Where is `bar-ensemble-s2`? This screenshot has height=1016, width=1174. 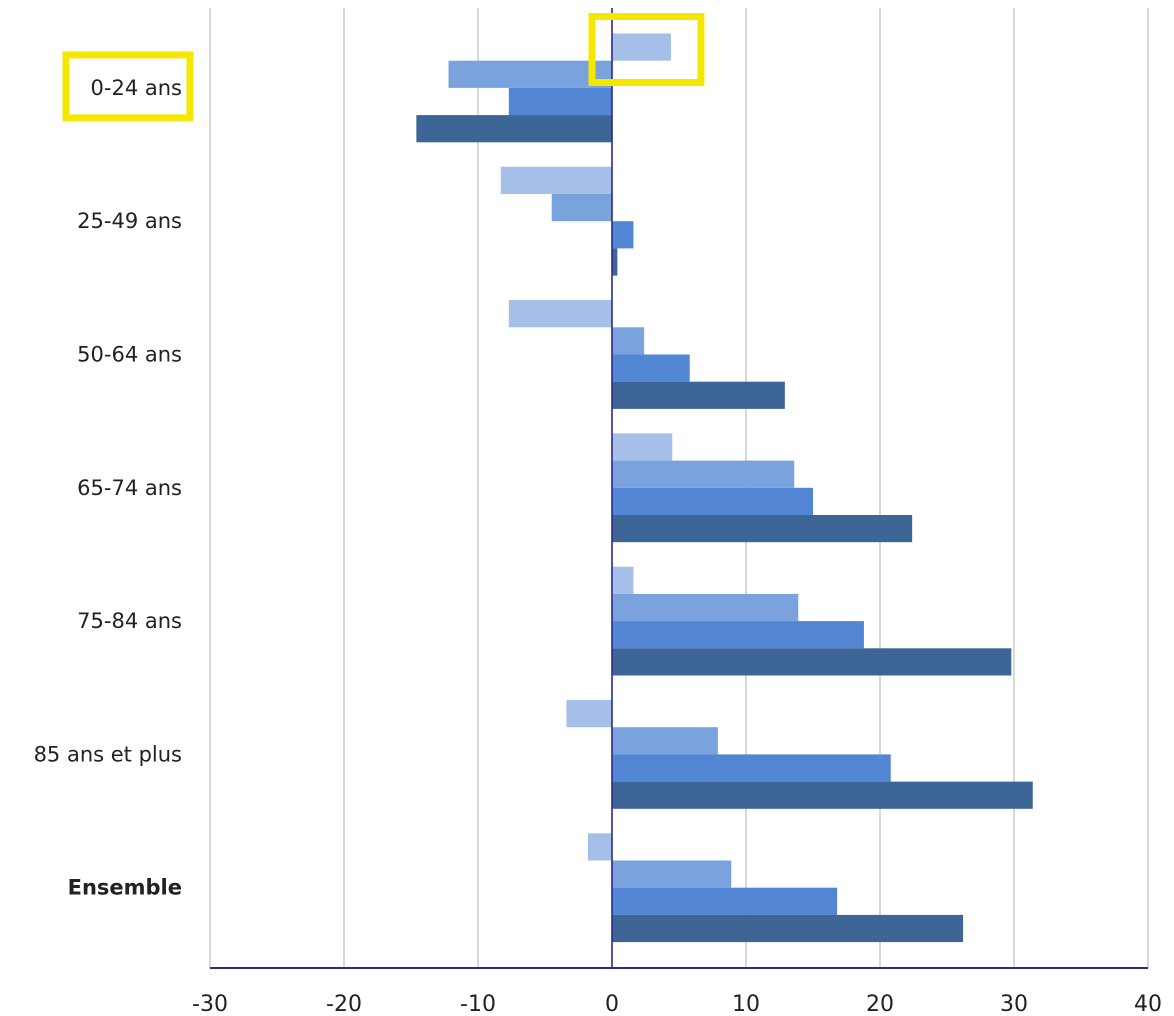 bar-ensemble-s2 is located at coordinates (672, 874).